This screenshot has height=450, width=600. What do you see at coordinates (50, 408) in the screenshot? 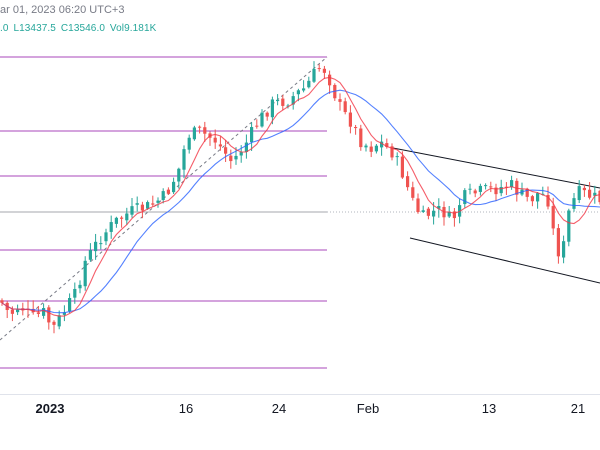
I see `x-tick-label: 2023` at bounding box center [50, 408].